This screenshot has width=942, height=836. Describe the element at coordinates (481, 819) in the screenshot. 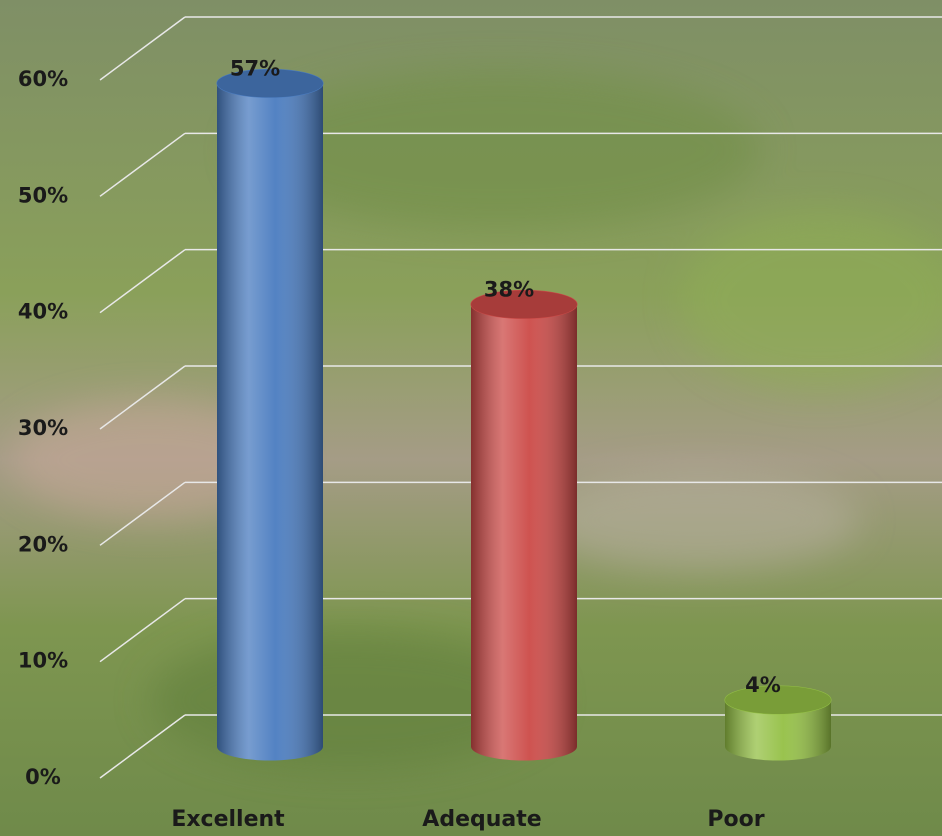

I see `x-tick-label: Adequate` at that location.